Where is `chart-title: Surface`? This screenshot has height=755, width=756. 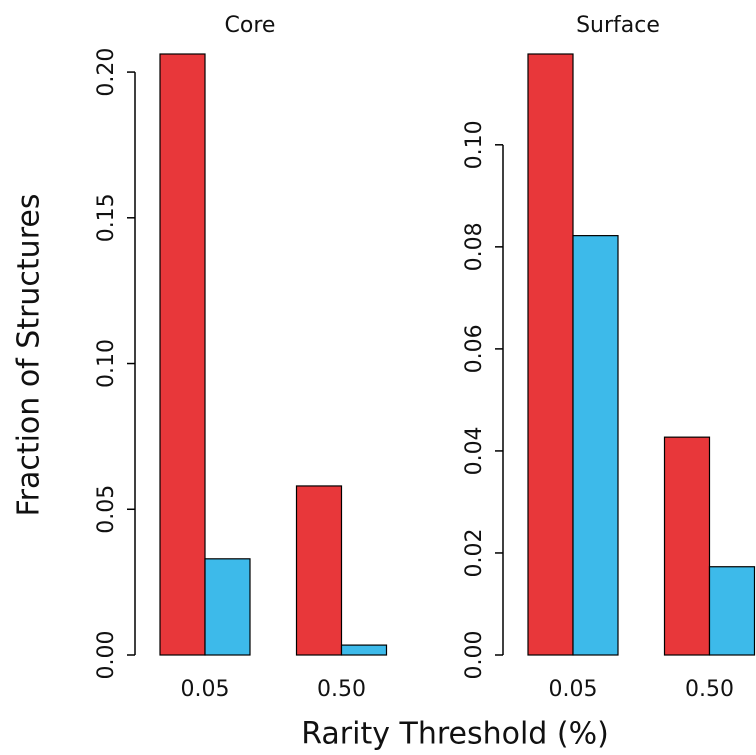
chart-title: Surface is located at coordinates (618, 25).